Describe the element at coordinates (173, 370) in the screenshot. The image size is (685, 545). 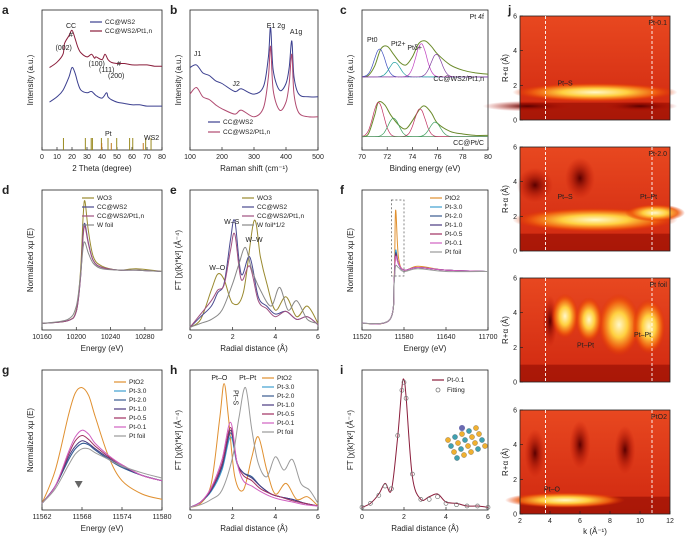
I see `panel-label-h: h` at that location.